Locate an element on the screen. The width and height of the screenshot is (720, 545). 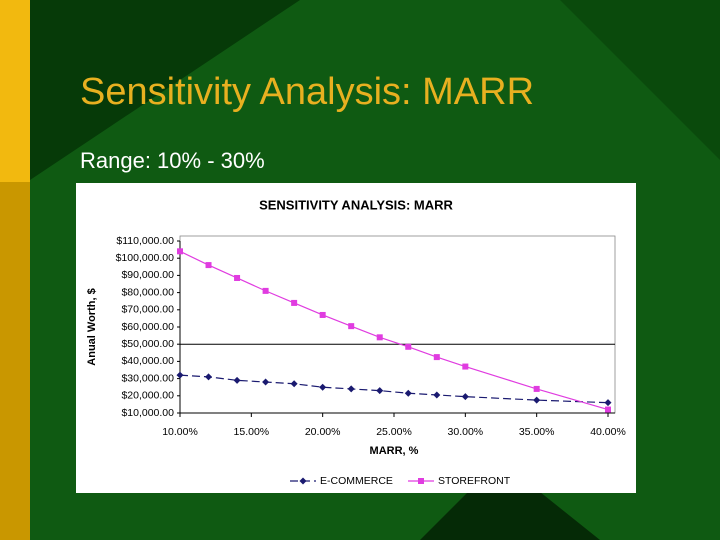
y-tick-label: $80,000.00 is located at coordinates (147, 292).